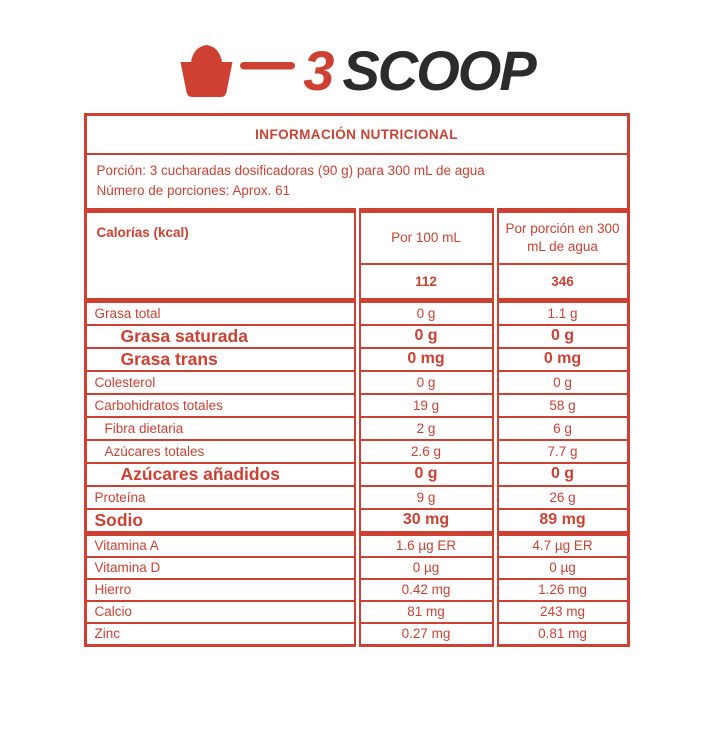  What do you see at coordinates (560, 567) in the screenshot?
I see `nutrient-value-per-portion: 0 µg` at bounding box center [560, 567].